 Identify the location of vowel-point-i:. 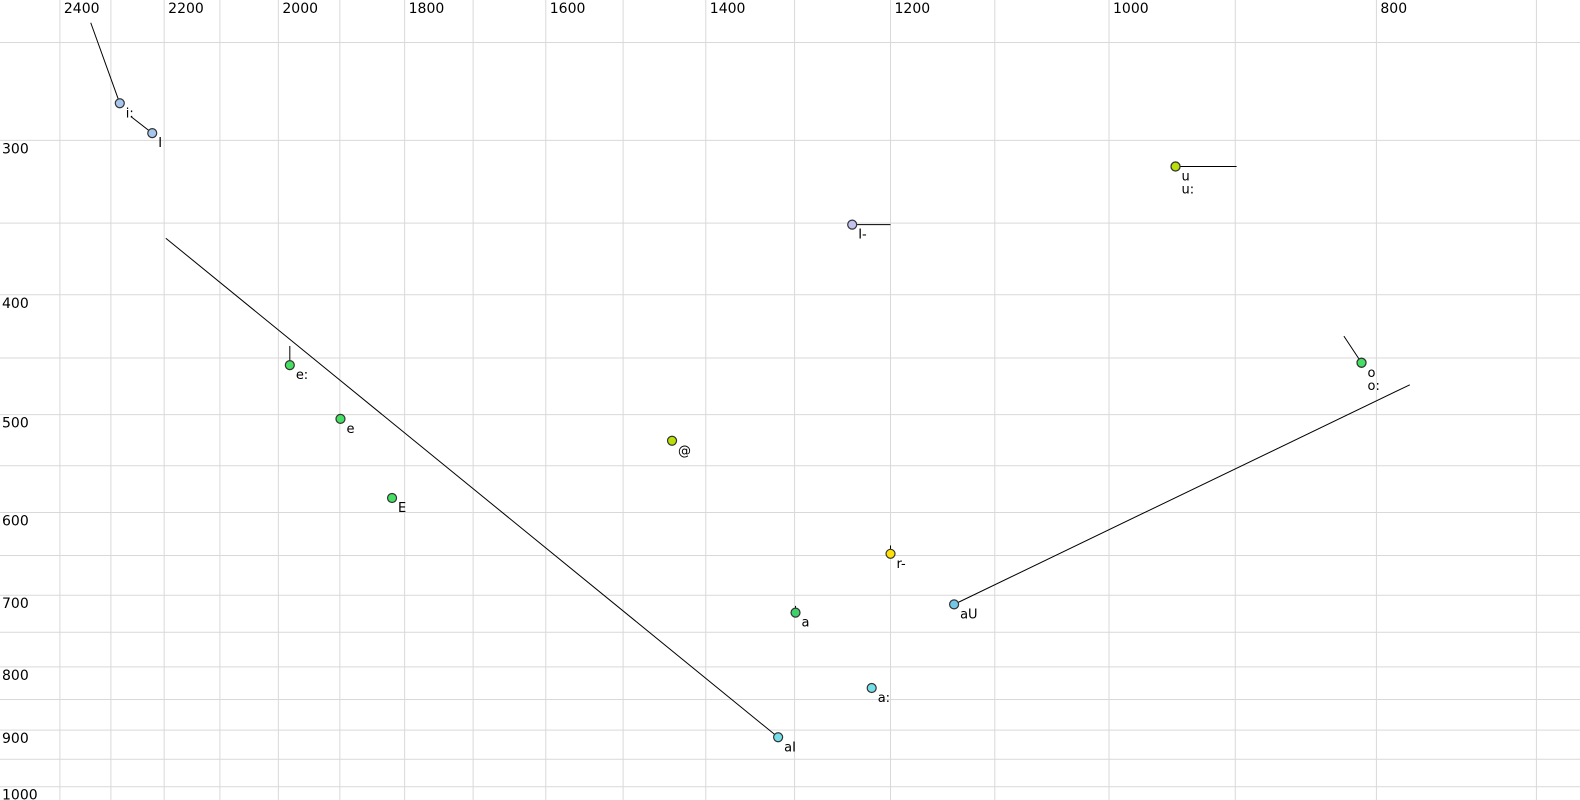
(119, 103).